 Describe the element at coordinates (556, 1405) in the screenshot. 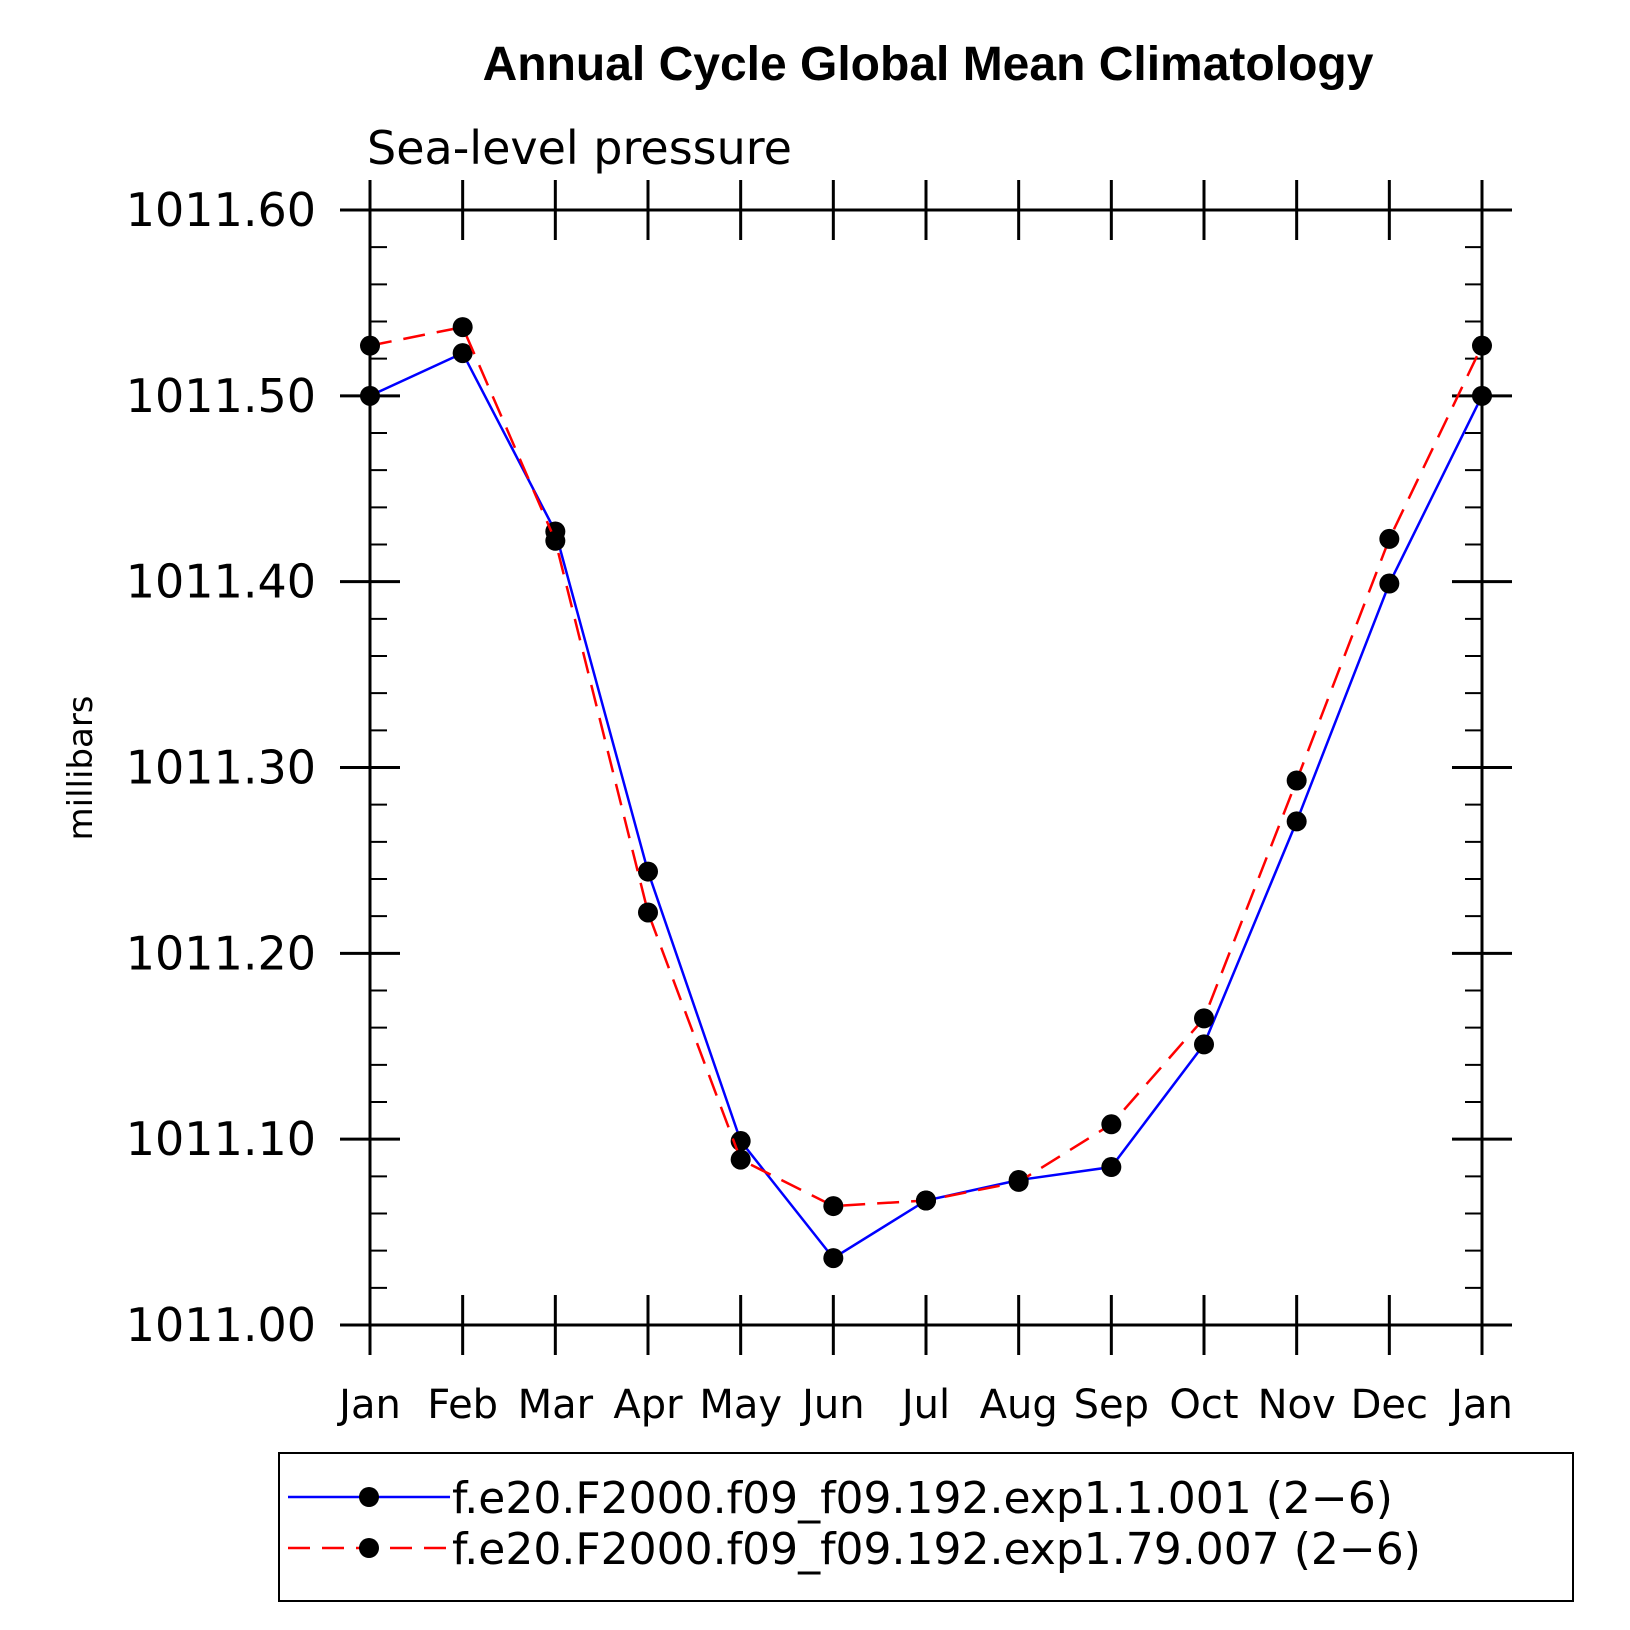

I see `x-tick-label: Mar` at that location.